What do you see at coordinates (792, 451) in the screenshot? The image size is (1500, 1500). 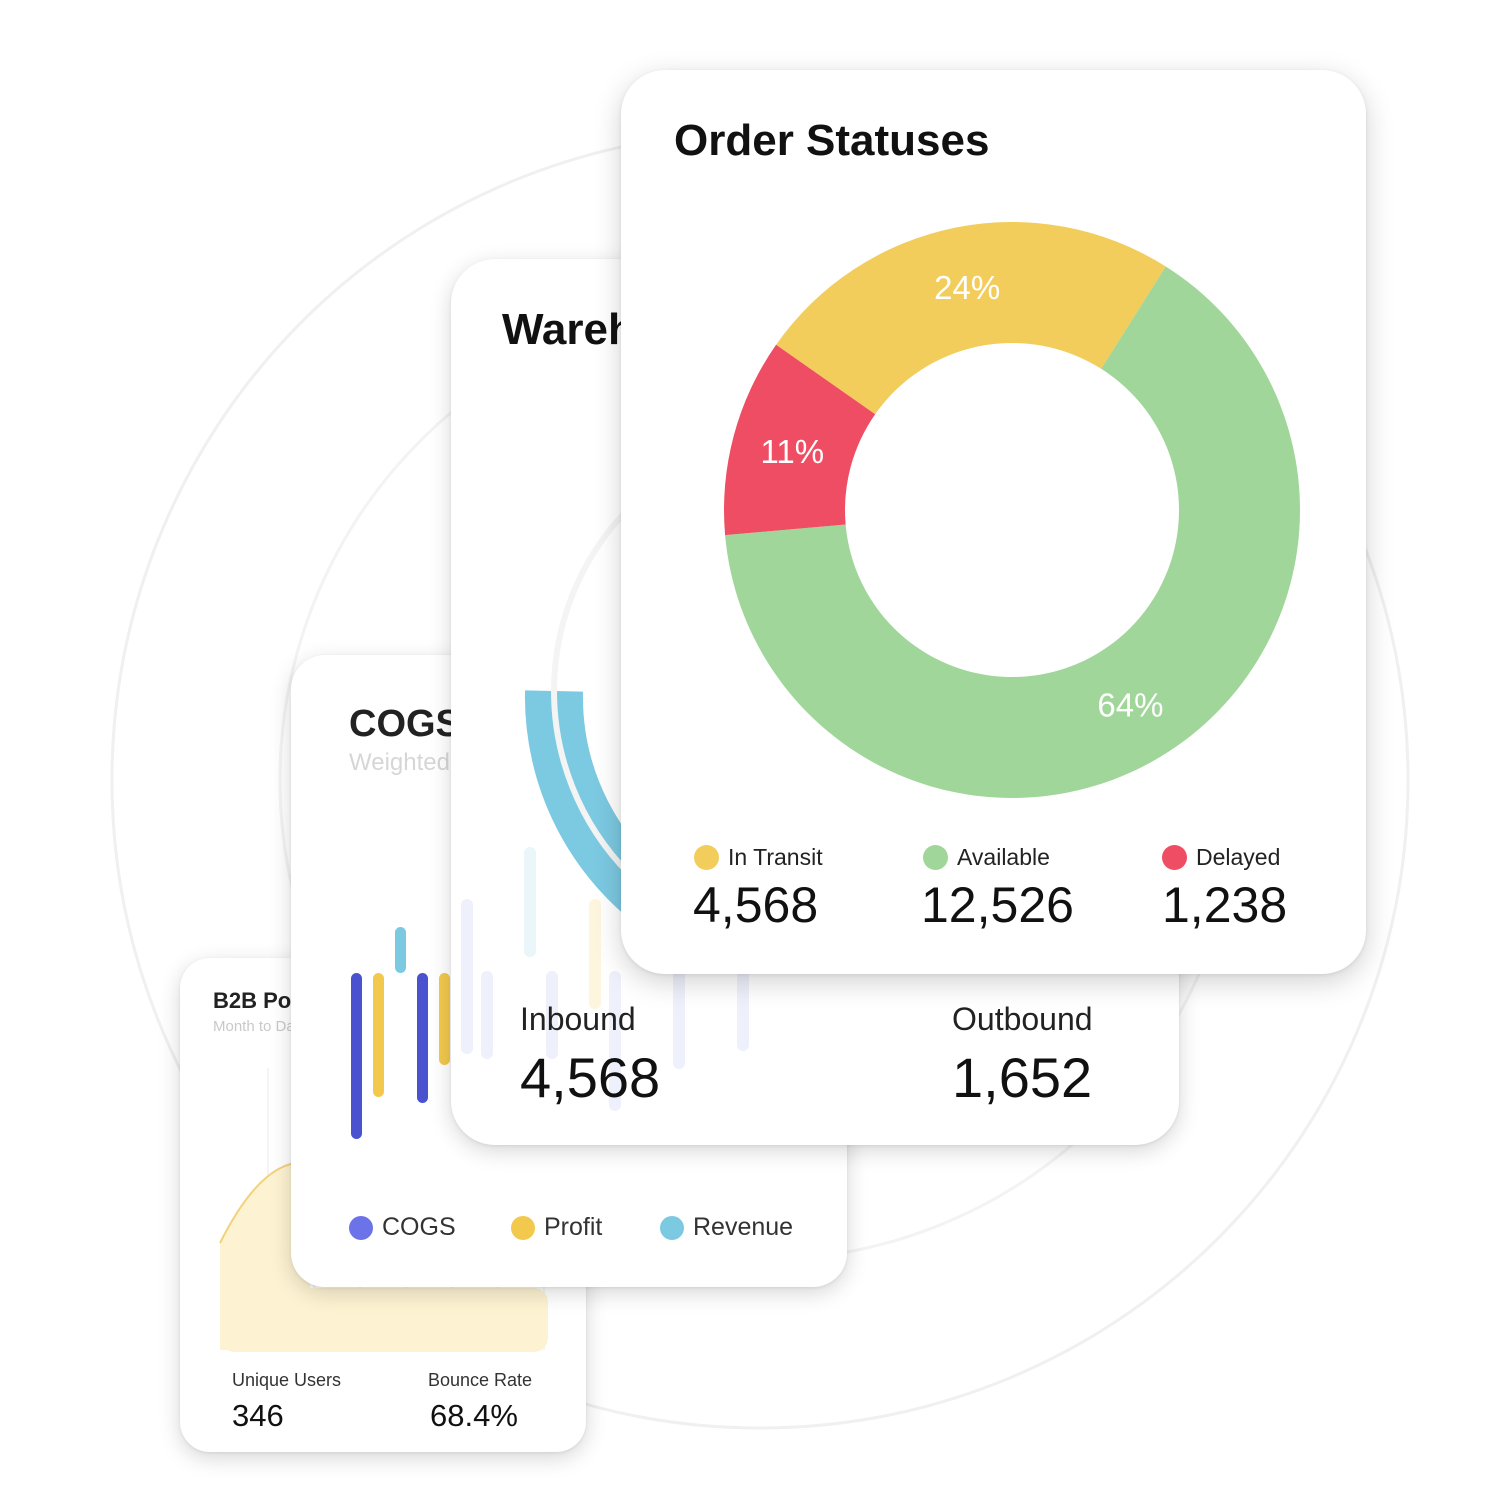 I see `slice-delayed-label: 11%` at bounding box center [792, 451].